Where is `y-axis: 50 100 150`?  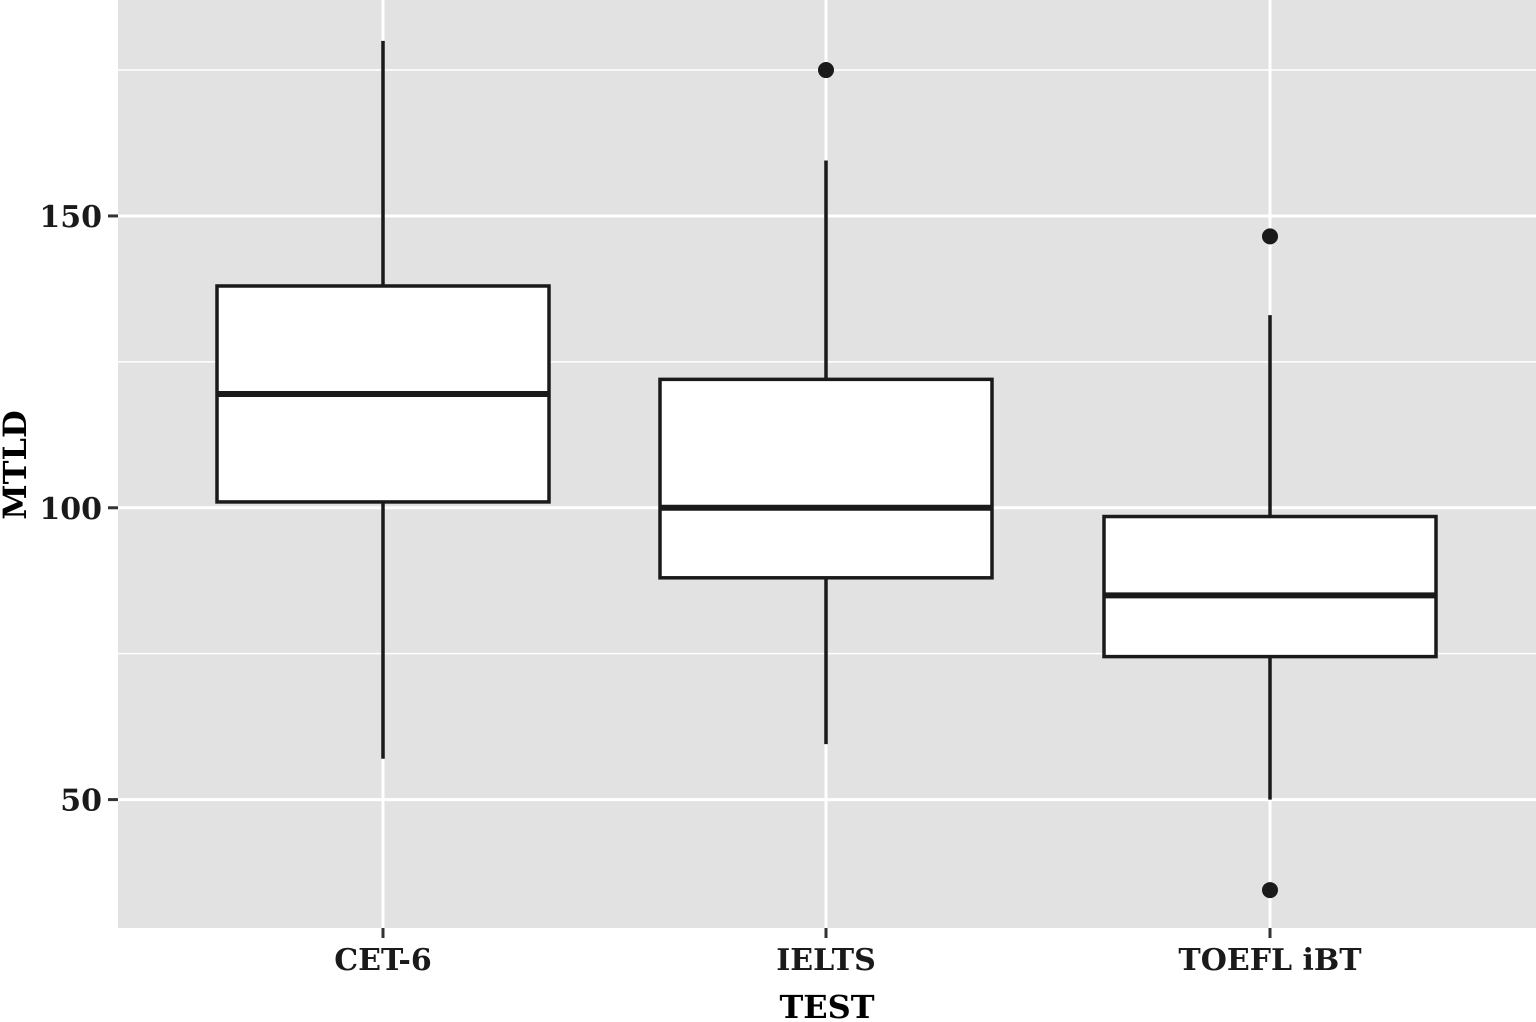
y-axis: 50 100 150 is located at coordinates (78, 509).